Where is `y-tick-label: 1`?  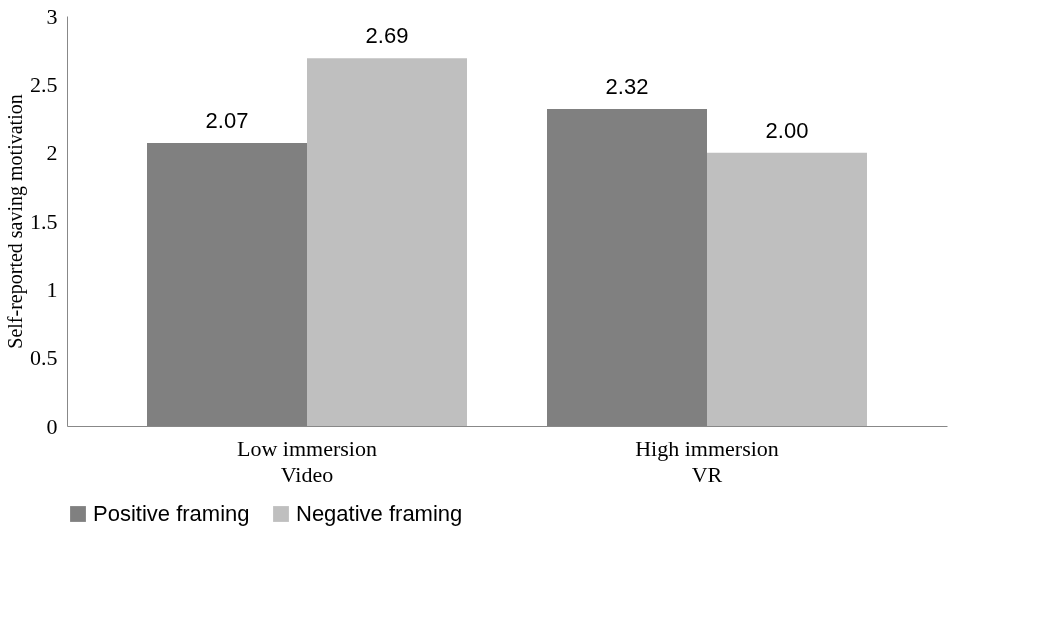
y-tick-label: 1 is located at coordinates (52, 289).